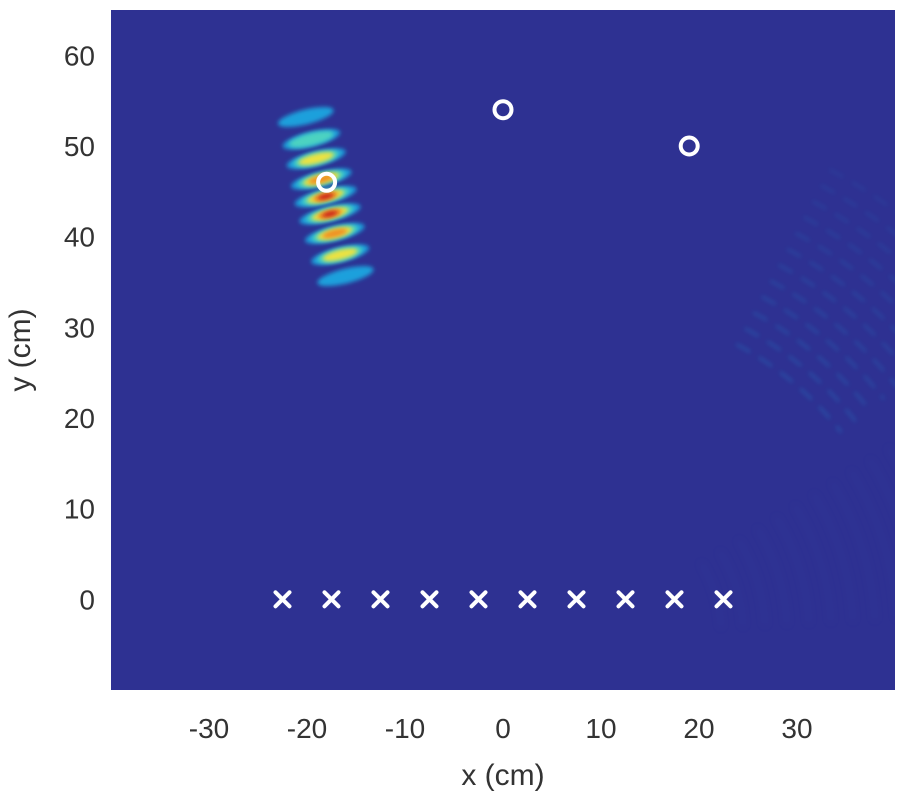 This screenshot has width=900, height=800. I want to click on y-tick-label: 60, so click(79, 55).